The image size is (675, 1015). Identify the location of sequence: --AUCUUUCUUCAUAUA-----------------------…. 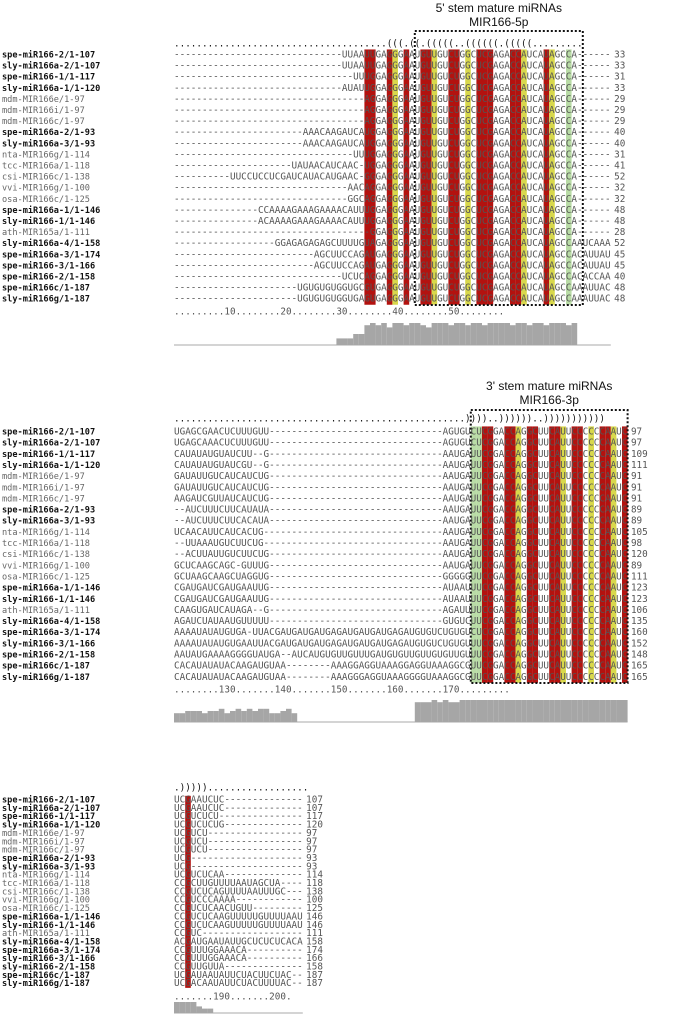
(400, 510).